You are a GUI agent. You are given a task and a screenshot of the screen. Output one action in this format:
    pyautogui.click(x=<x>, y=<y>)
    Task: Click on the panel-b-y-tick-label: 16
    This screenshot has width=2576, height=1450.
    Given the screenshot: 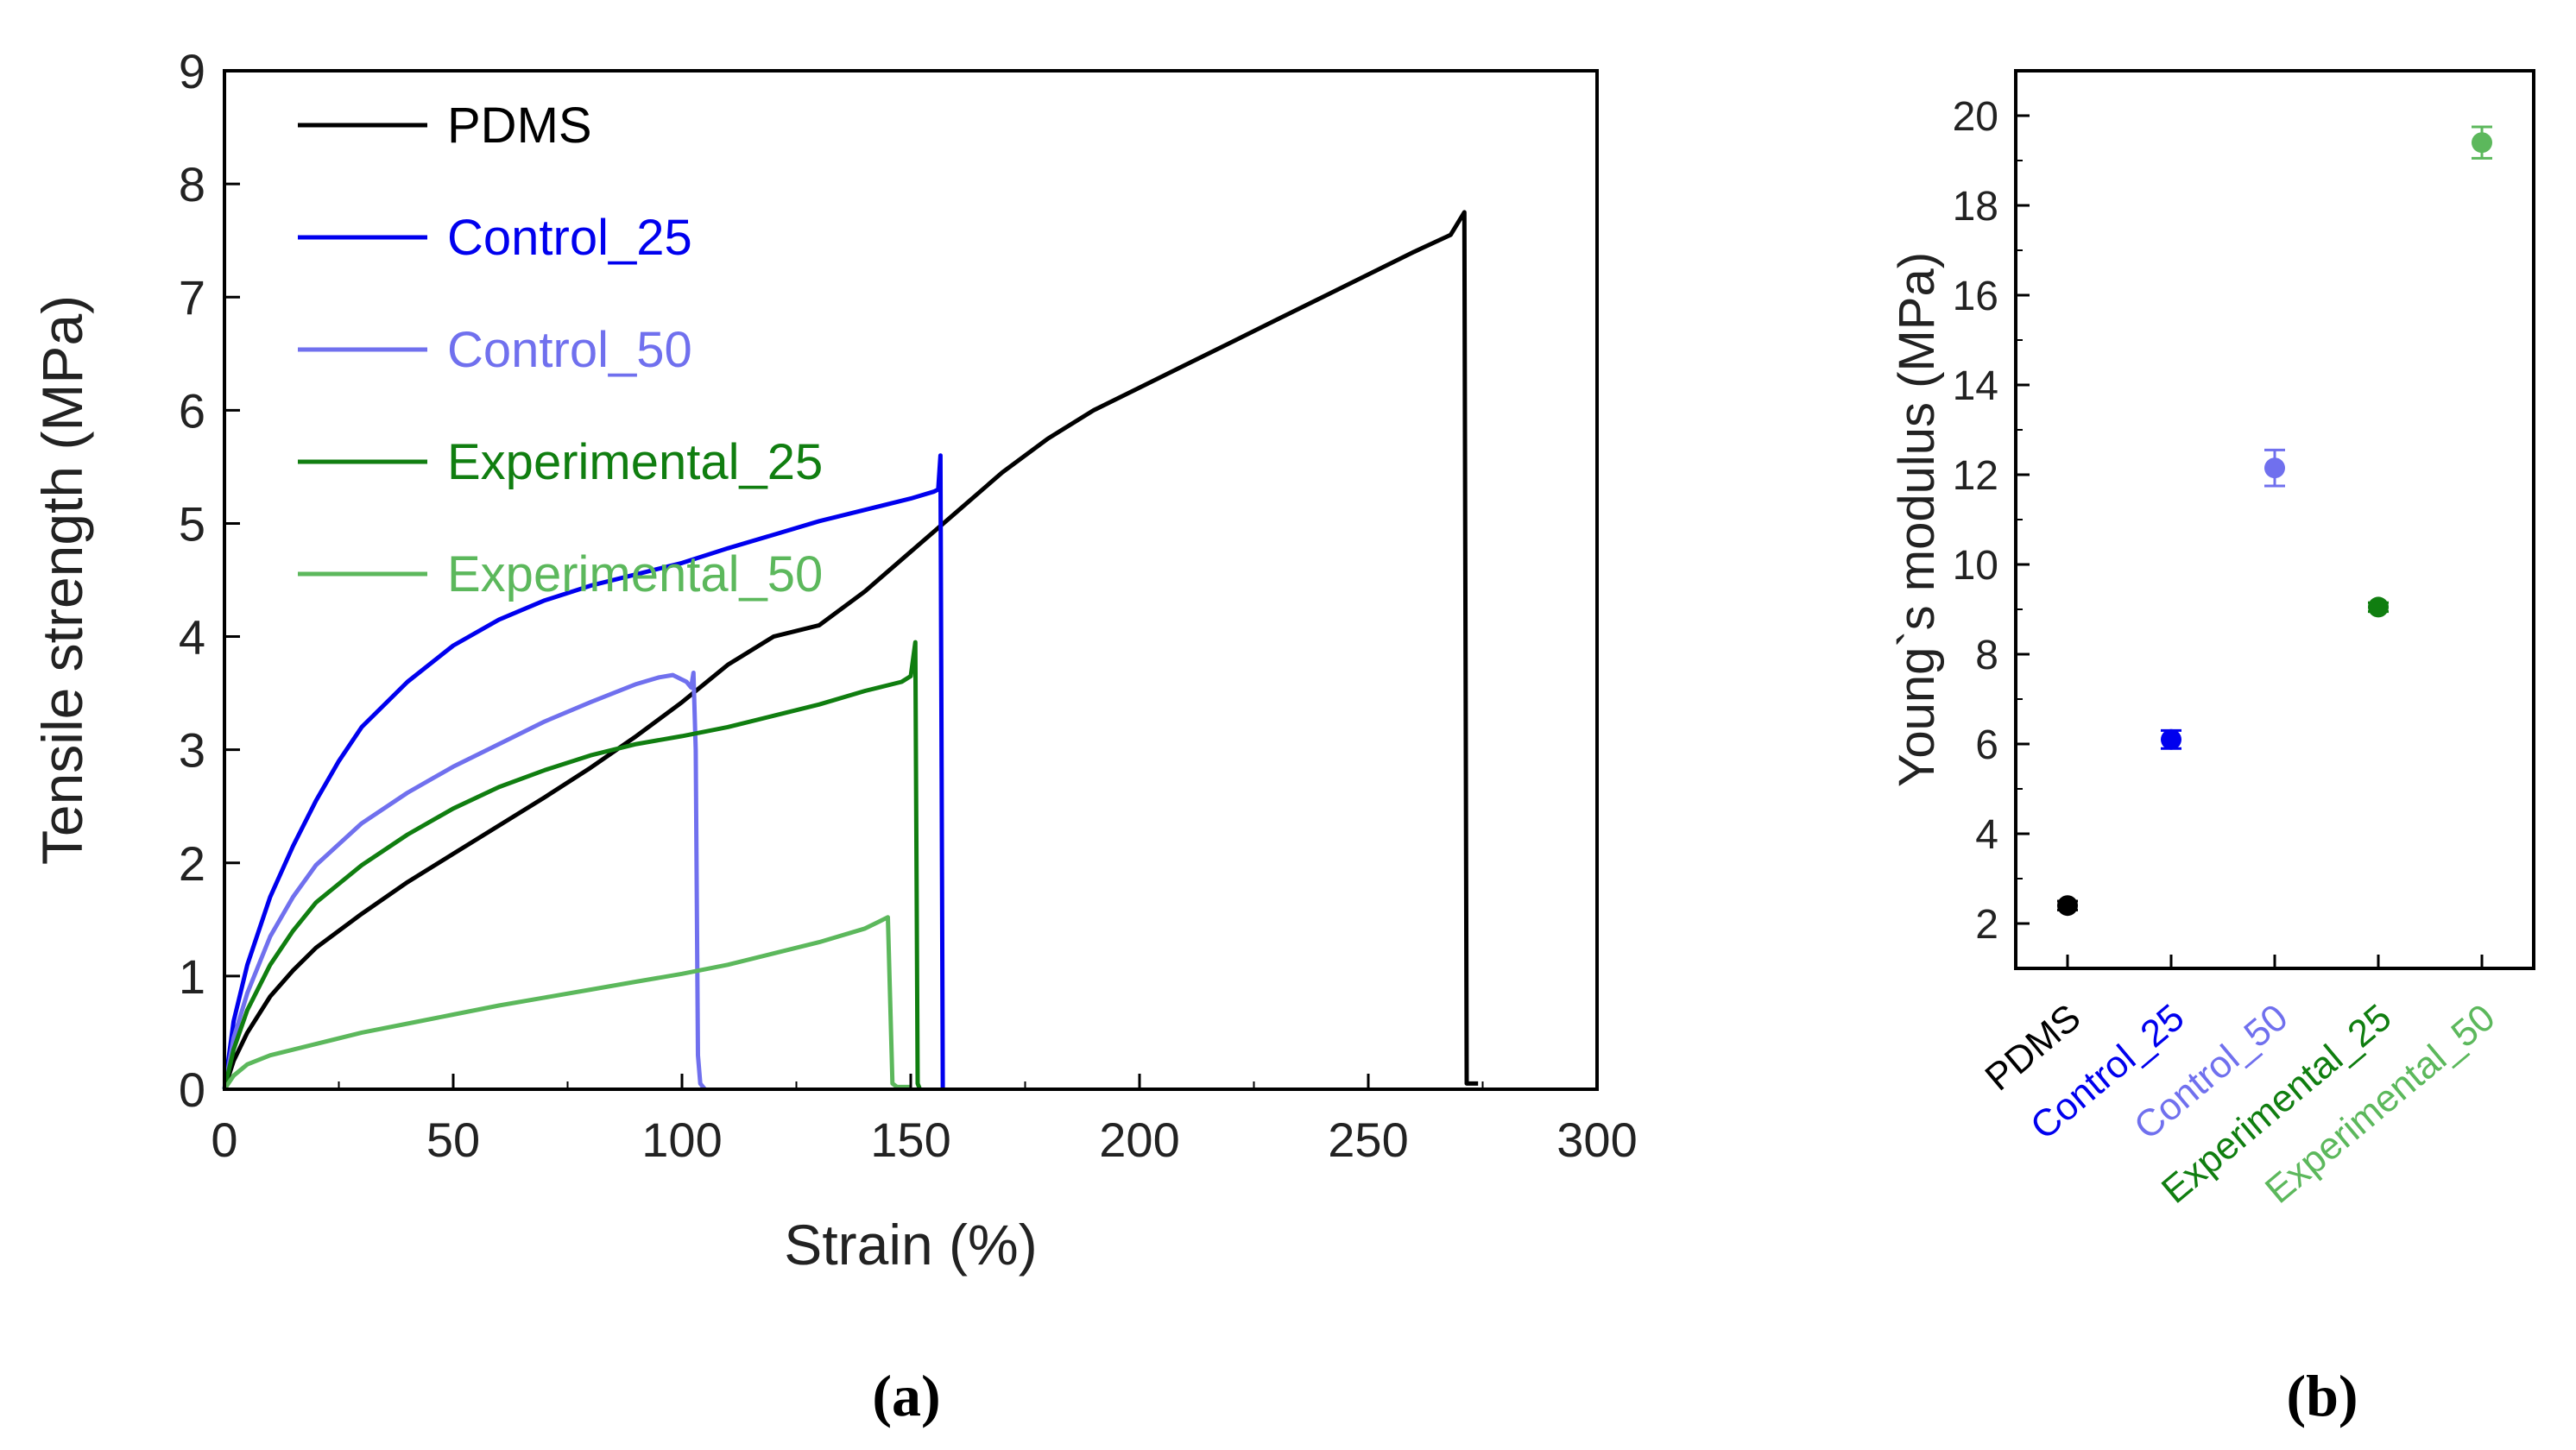 What is the action you would take?
    pyautogui.click(x=1975, y=296)
    